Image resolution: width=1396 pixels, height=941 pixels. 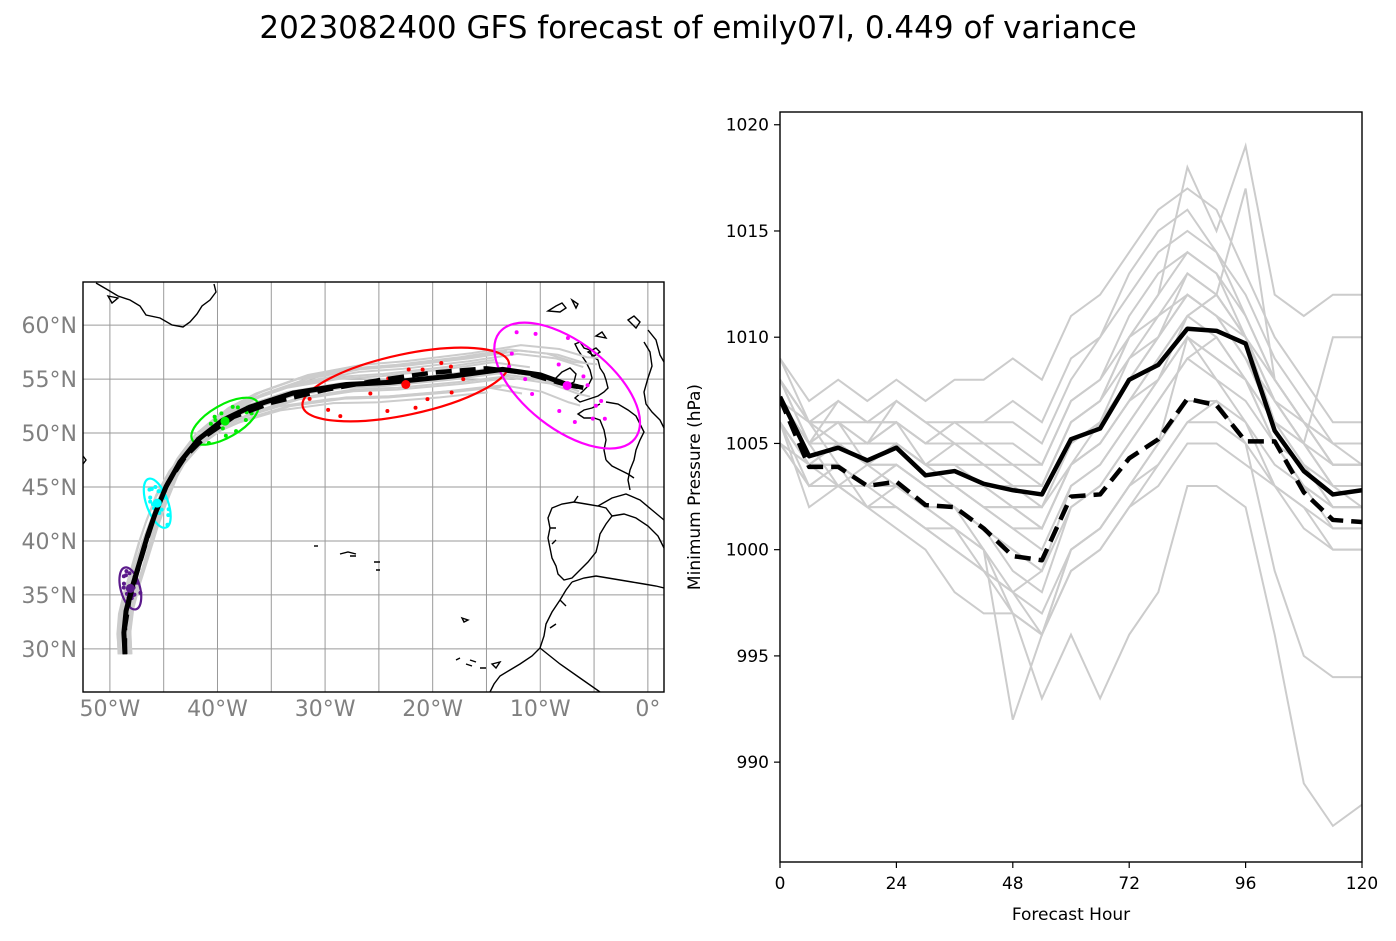 What do you see at coordinates (780, 884) in the screenshot?
I see `x-tick-label: 0` at bounding box center [780, 884].